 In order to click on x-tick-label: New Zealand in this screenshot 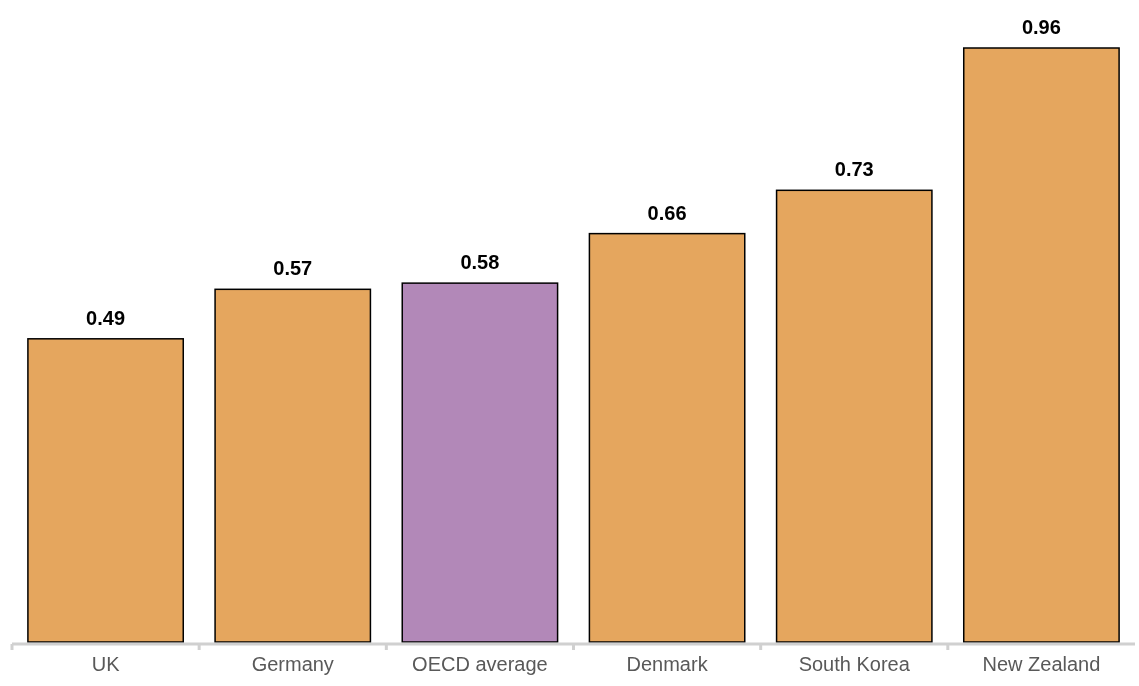, I will do `click(1041, 664)`.